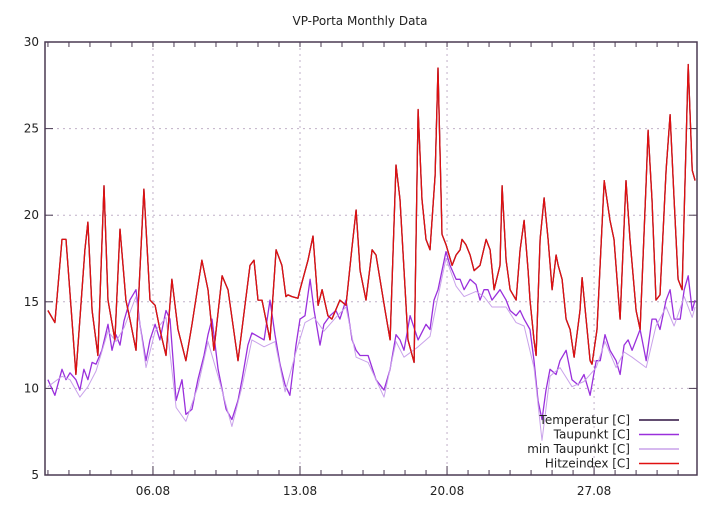 Image resolution: width=720 pixels, height=508 pixels. Describe the element at coordinates (31, 215) in the screenshot. I see `y-tick-label: 20` at that location.